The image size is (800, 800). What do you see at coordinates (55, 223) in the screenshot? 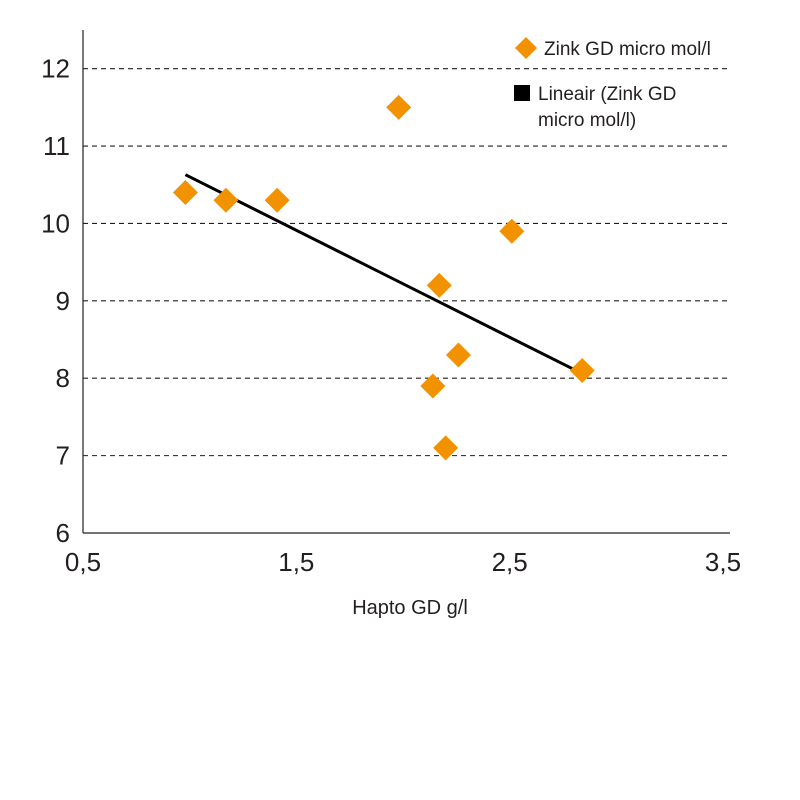
I see `y-tick-label: 10` at bounding box center [55, 223].